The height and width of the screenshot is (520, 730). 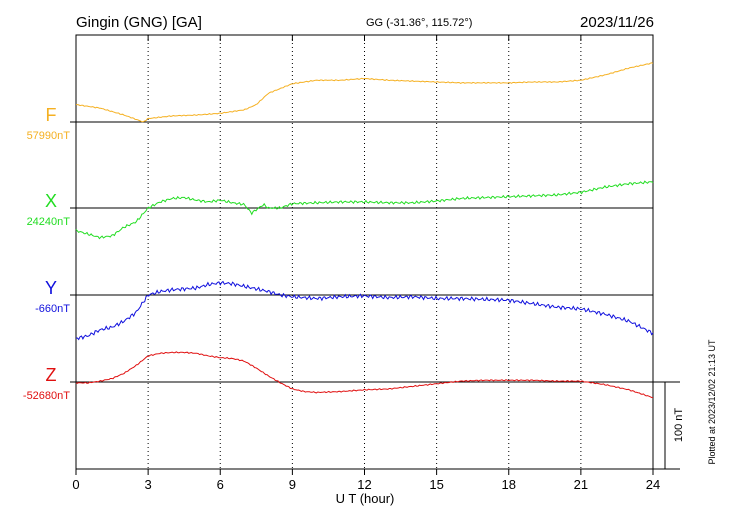 I want to click on baseline-label-y: -660nT, so click(x=52, y=309).